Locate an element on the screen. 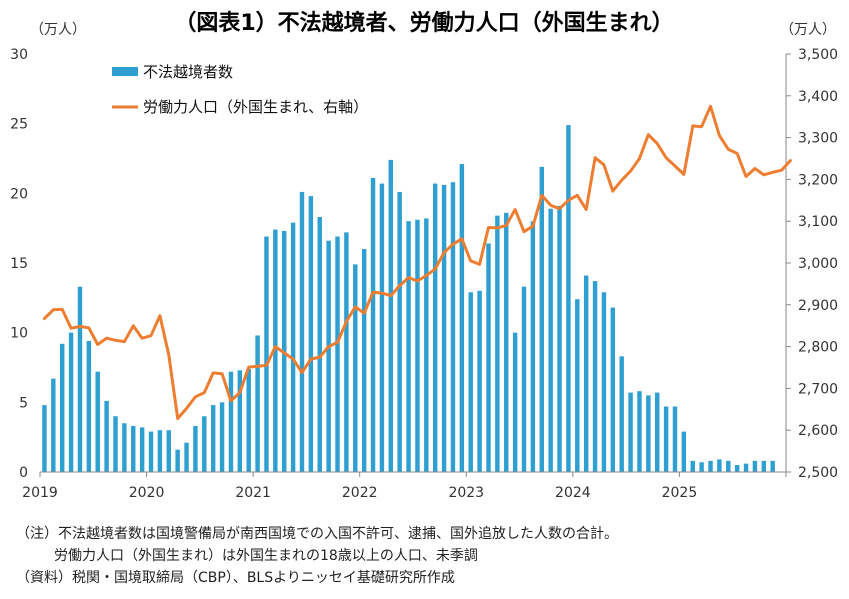 This screenshot has width=849, height=599. left-tick-label: 5 is located at coordinates (23, 403).